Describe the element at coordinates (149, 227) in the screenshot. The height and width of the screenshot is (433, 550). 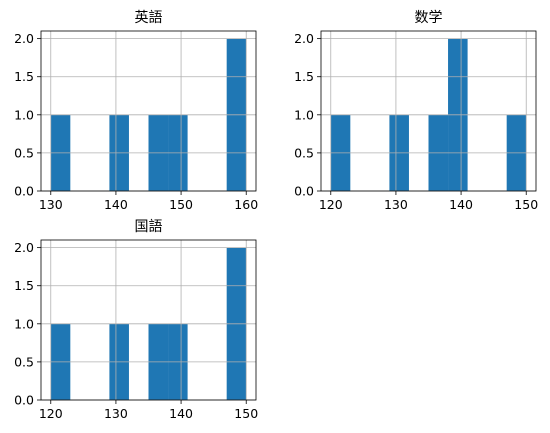
I see `panel-title: 国語` at that location.